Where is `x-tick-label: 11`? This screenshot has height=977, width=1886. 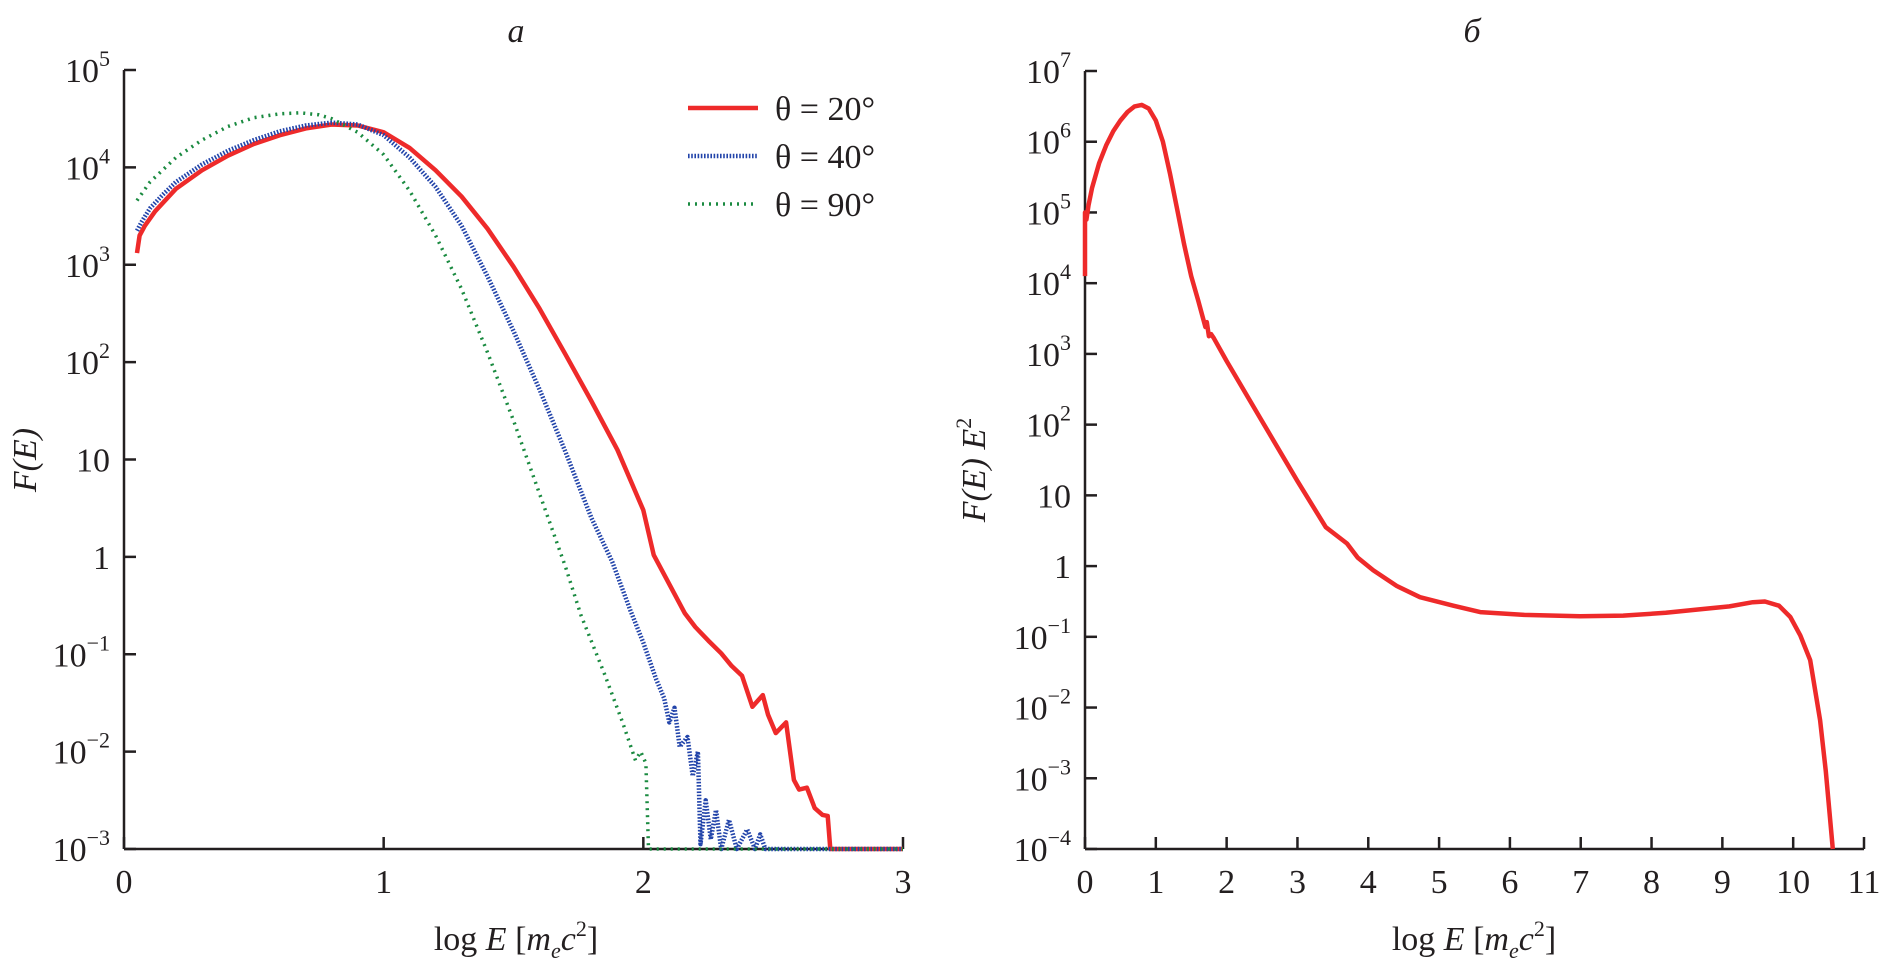 x-tick-label: 11 is located at coordinates (1864, 882).